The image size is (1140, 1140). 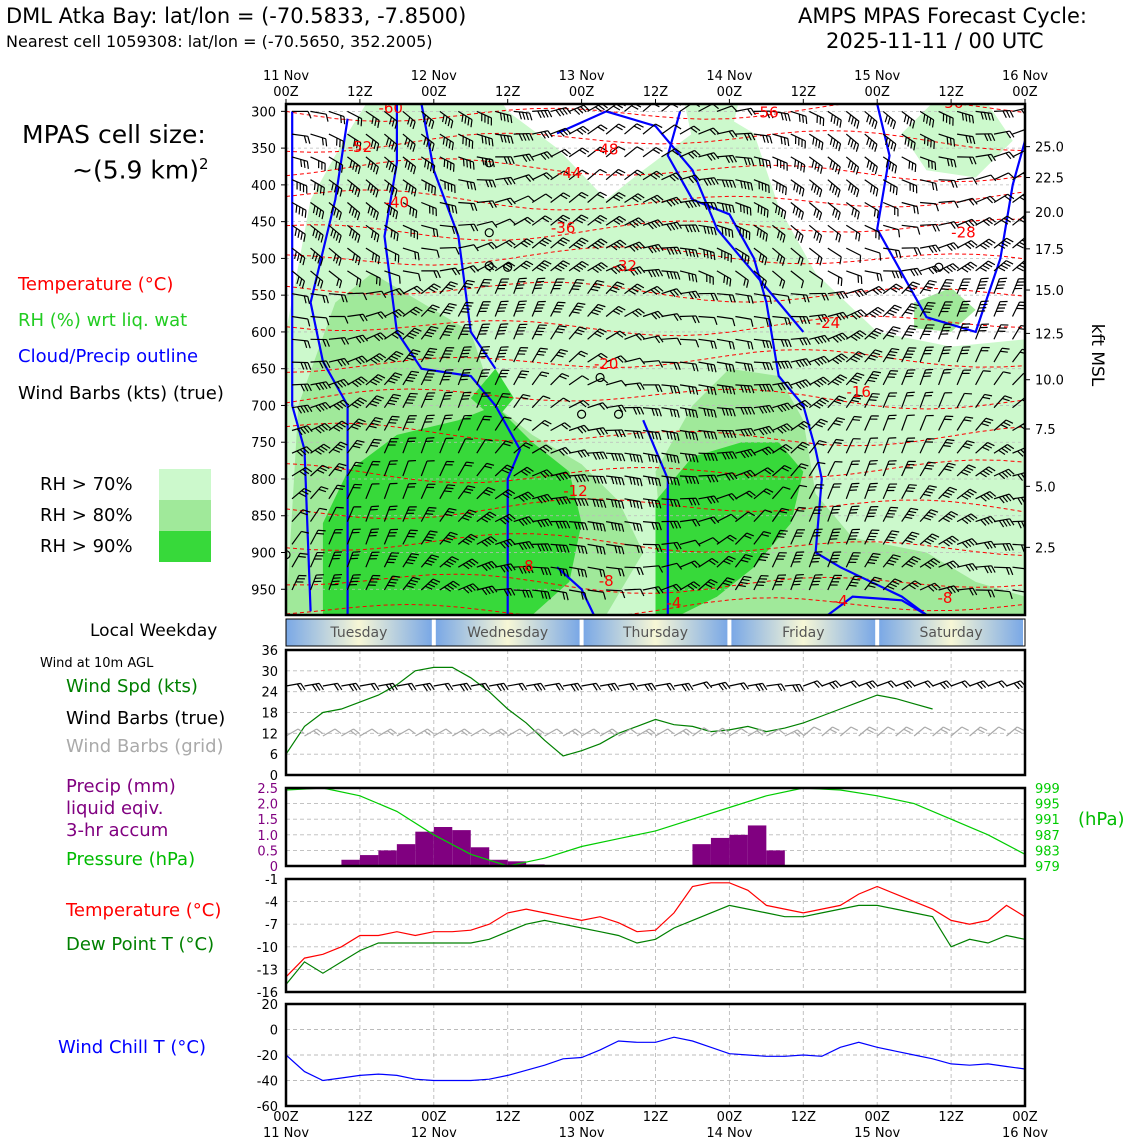 I want to click on pressure-ytick-label: 983, so click(x=1047, y=851).